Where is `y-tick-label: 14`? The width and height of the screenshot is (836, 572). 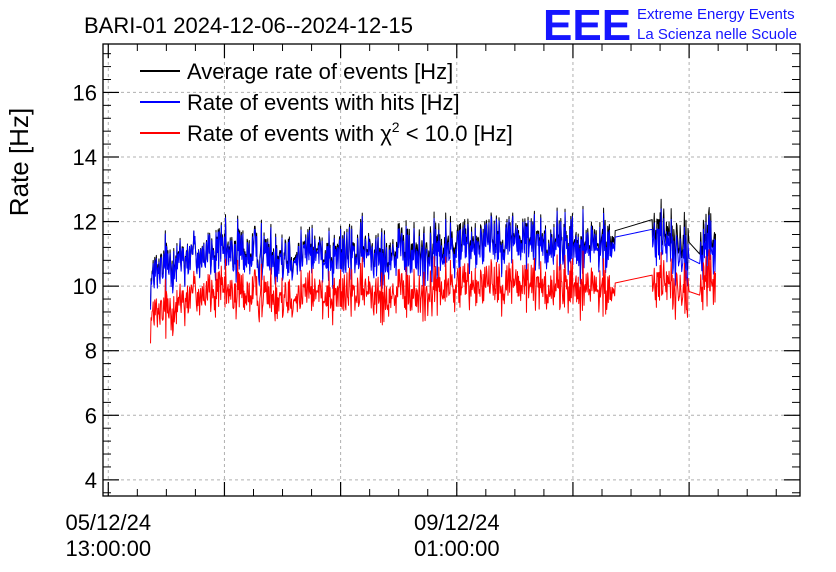 y-tick-label: 14 is located at coordinates (85, 157).